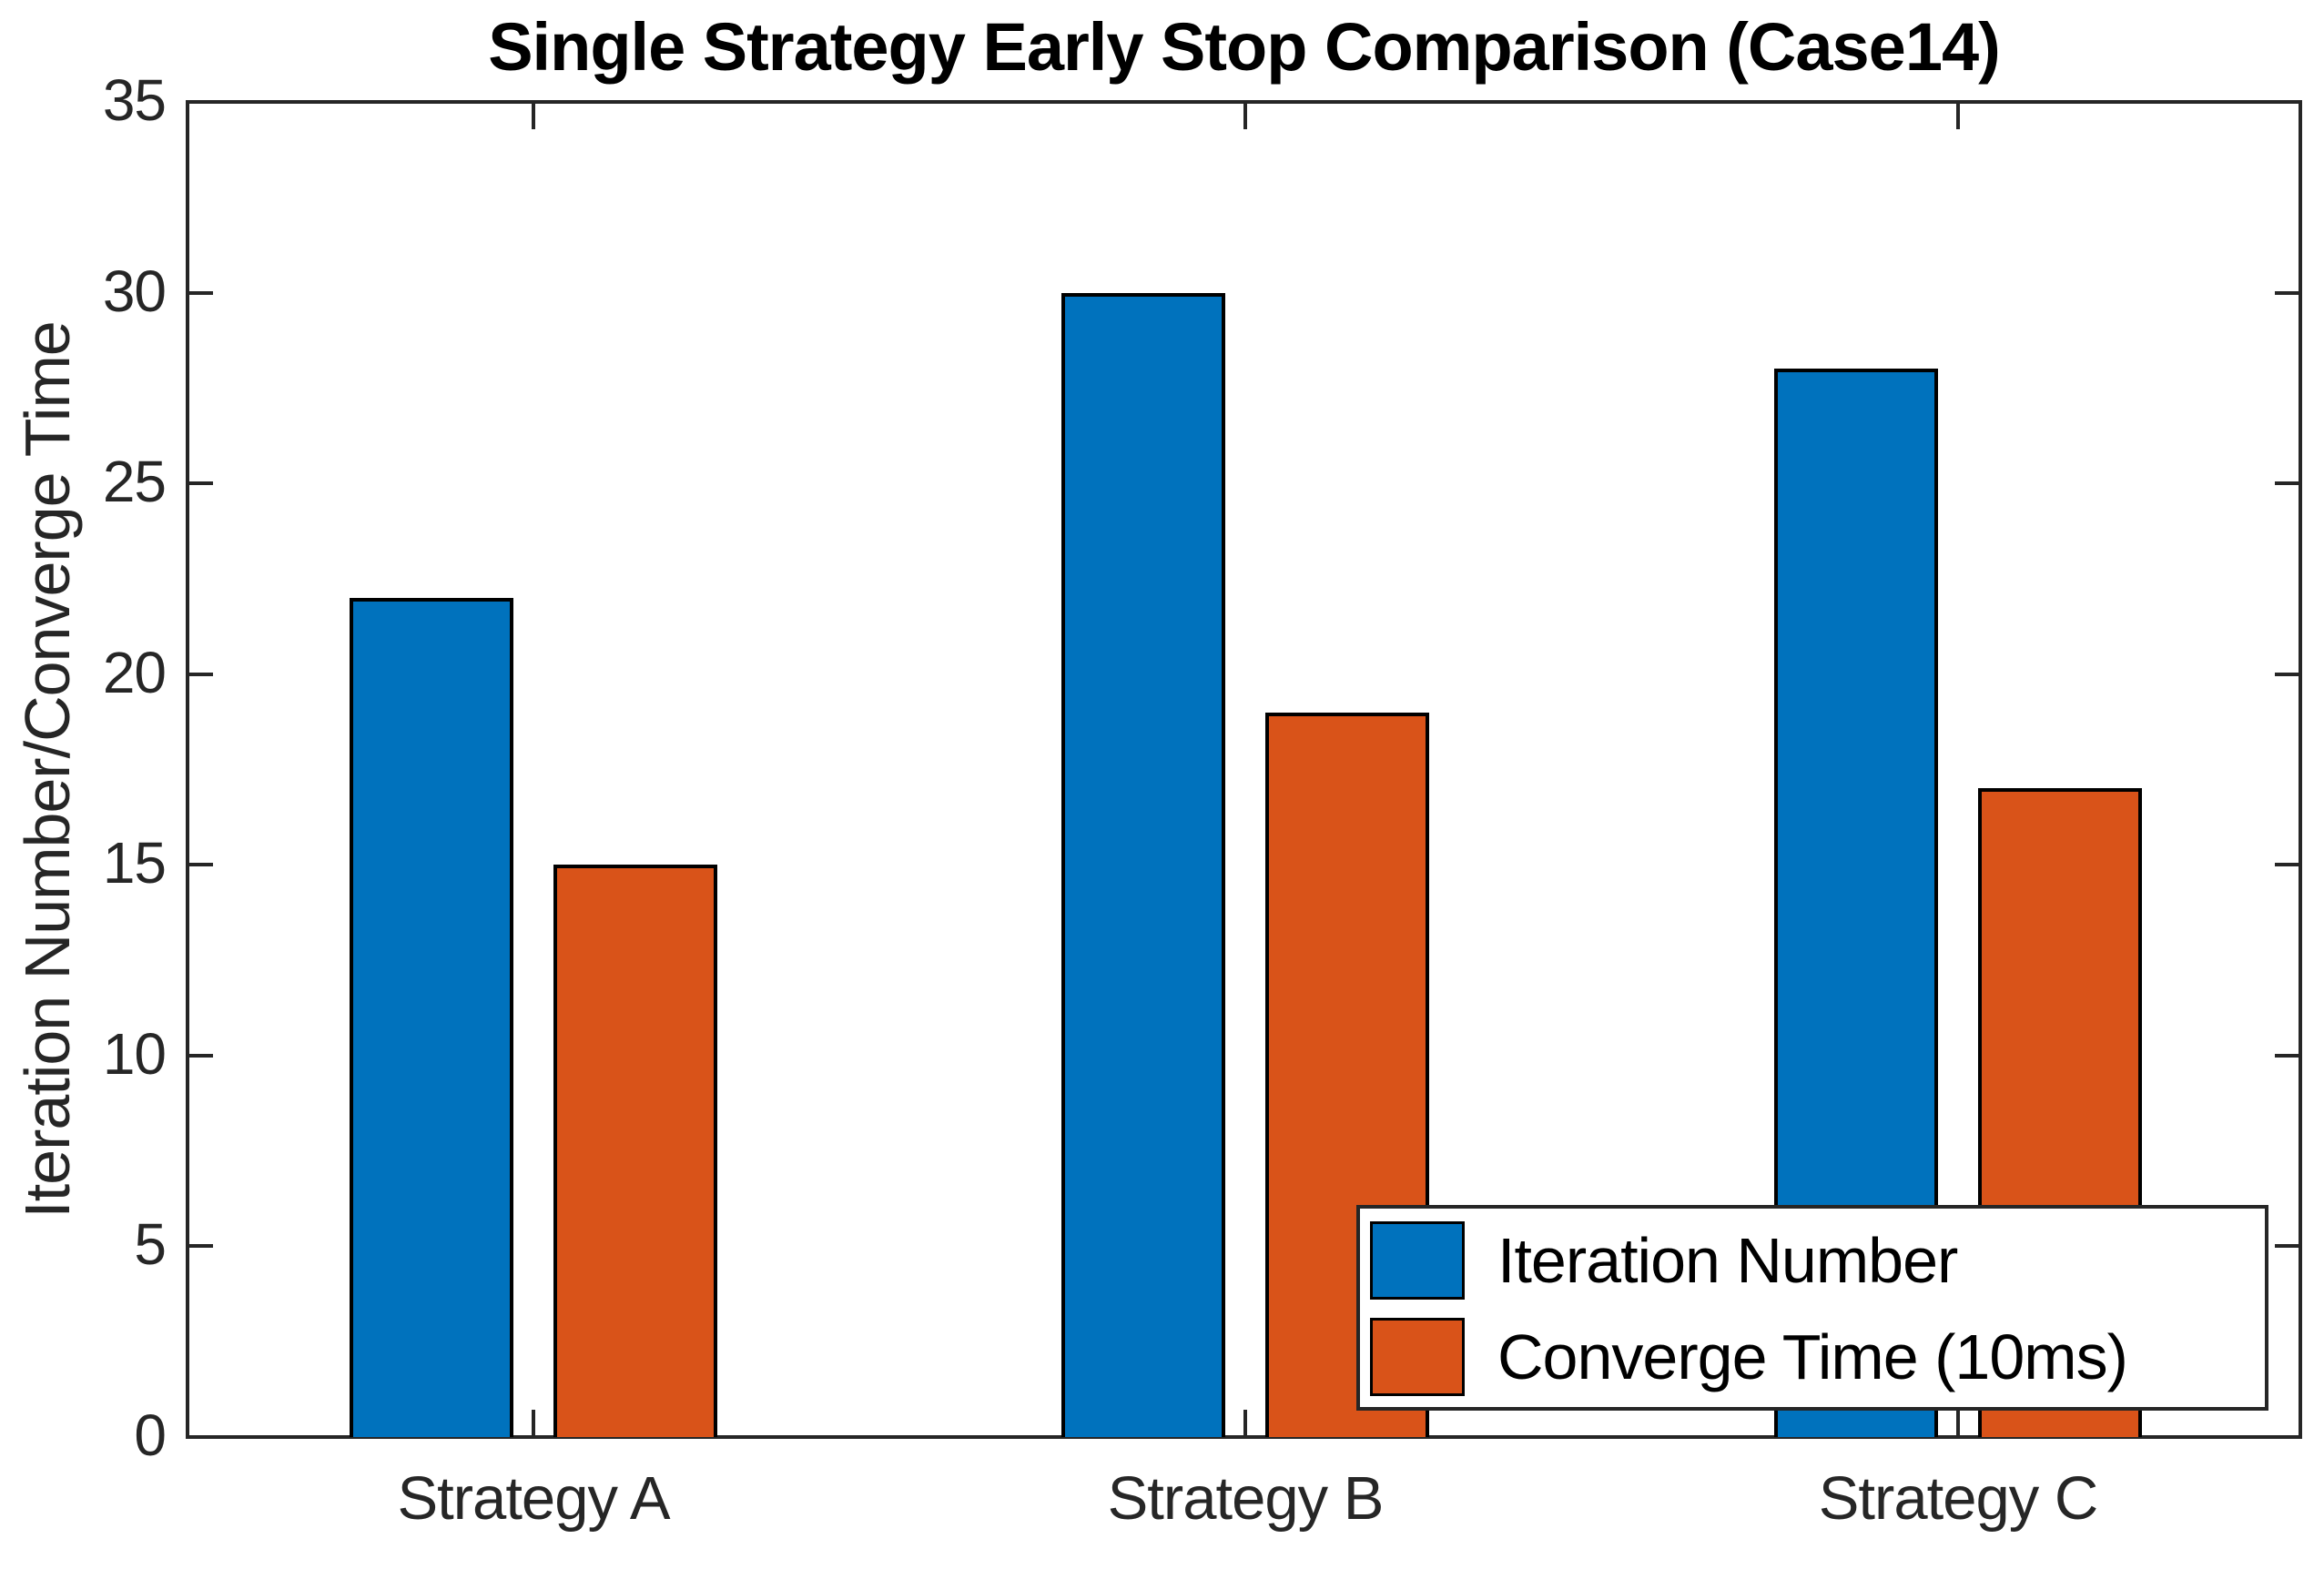 Image resolution: width=2324 pixels, height=1569 pixels. Describe the element at coordinates (48, 770) in the screenshot. I see `y-axis-label: Iteration Number/Converge Time` at that location.